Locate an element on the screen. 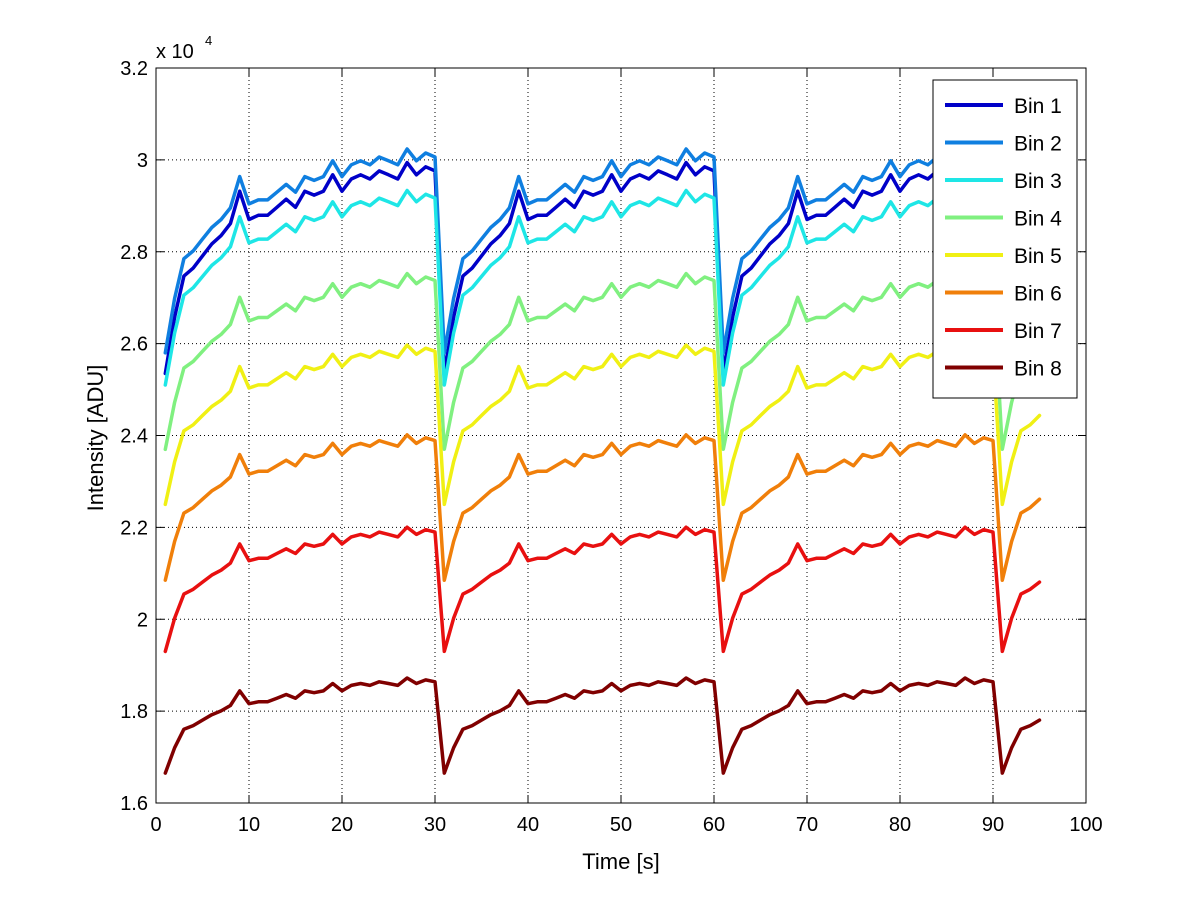 The image size is (1200, 906). y-tick-label: 2.6 is located at coordinates (134, 345).